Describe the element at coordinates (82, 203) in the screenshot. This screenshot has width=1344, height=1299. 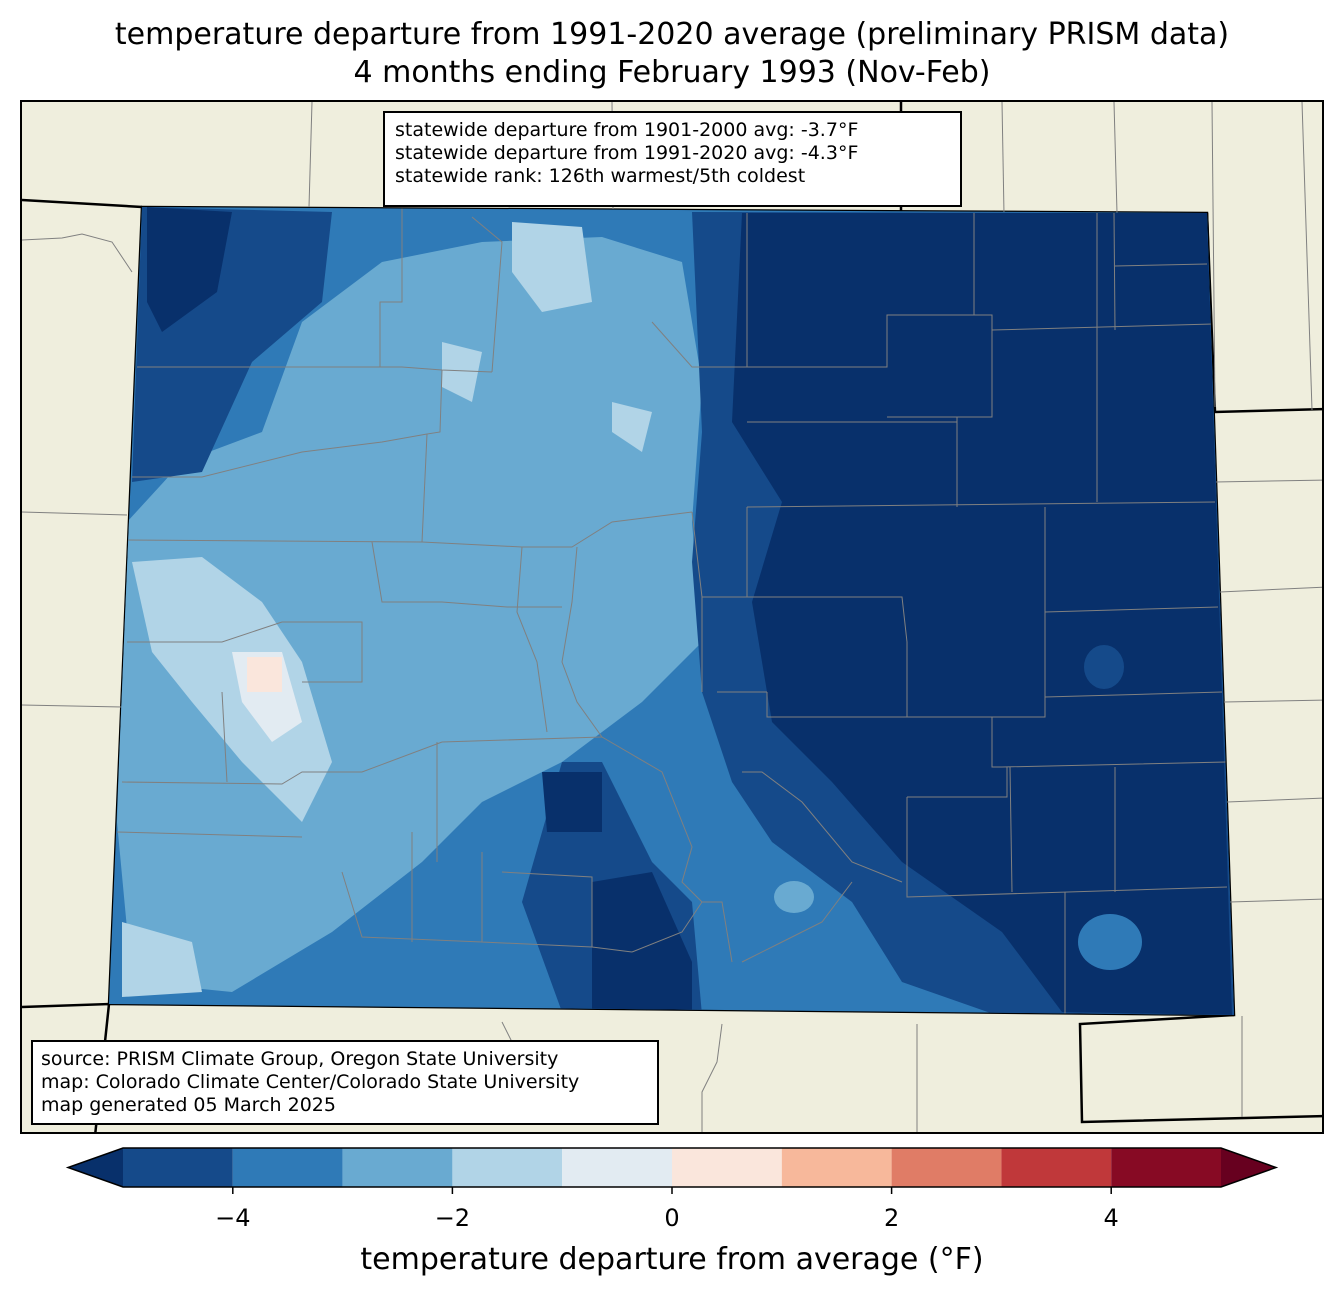
I see `utah-wyoming-border` at that location.